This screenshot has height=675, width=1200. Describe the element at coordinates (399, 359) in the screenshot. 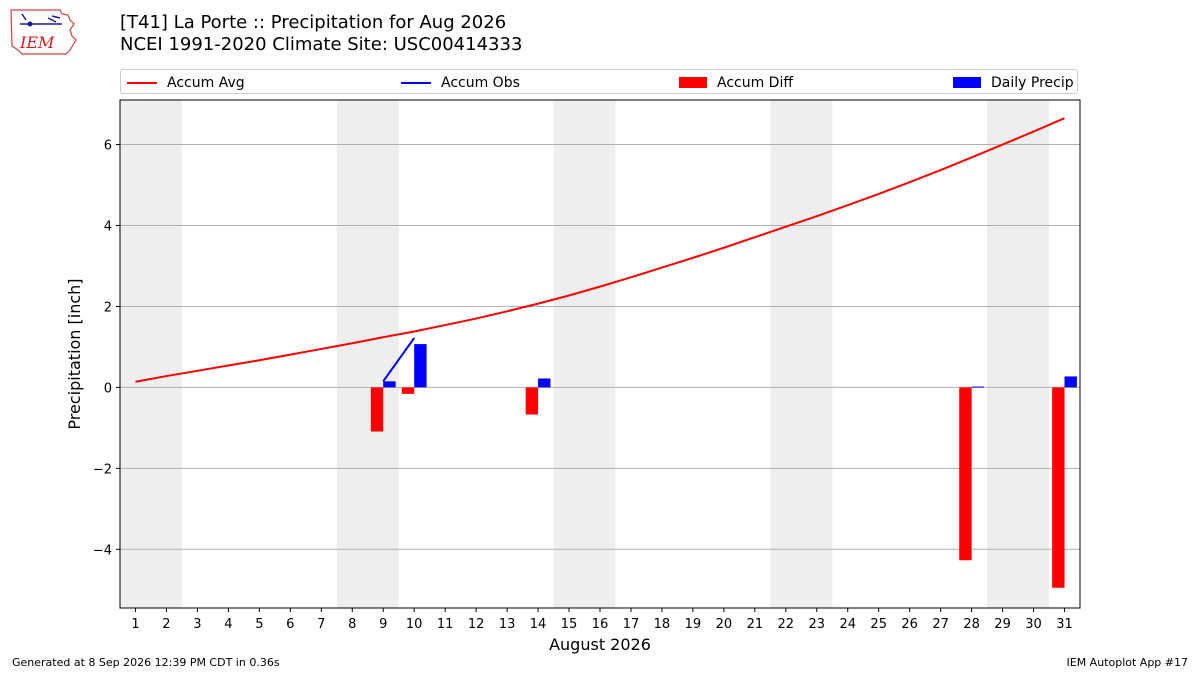

I see `accum-obs-line` at that location.